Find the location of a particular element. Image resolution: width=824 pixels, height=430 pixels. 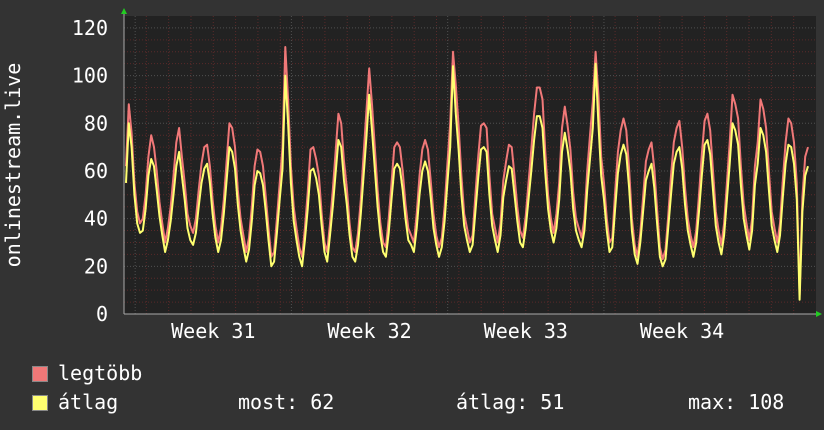

x-tick-label: Week 34 is located at coordinates (682, 331).